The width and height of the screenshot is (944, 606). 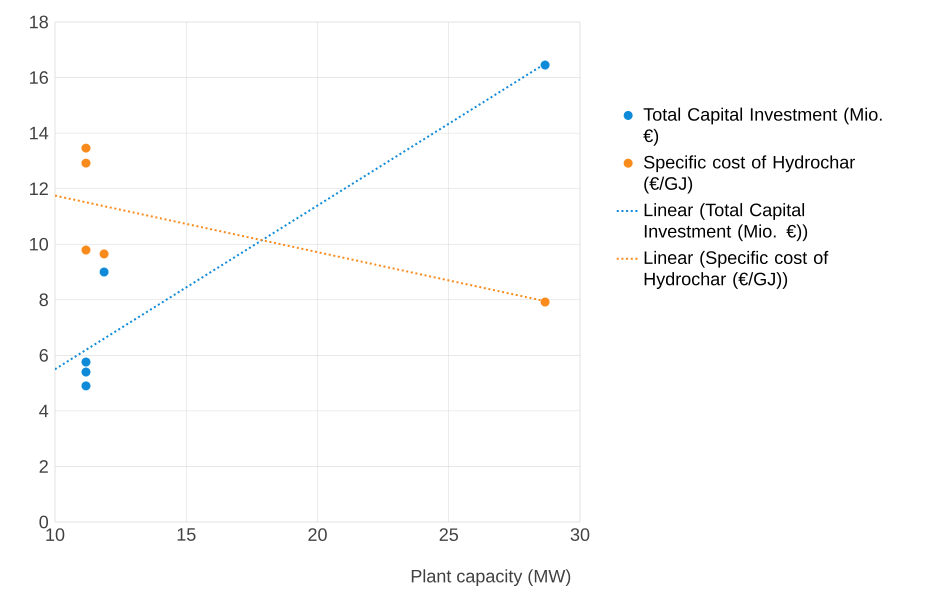 What do you see at coordinates (491, 577) in the screenshot?
I see `x-axis-title: Plant capacity (MW)` at bounding box center [491, 577].